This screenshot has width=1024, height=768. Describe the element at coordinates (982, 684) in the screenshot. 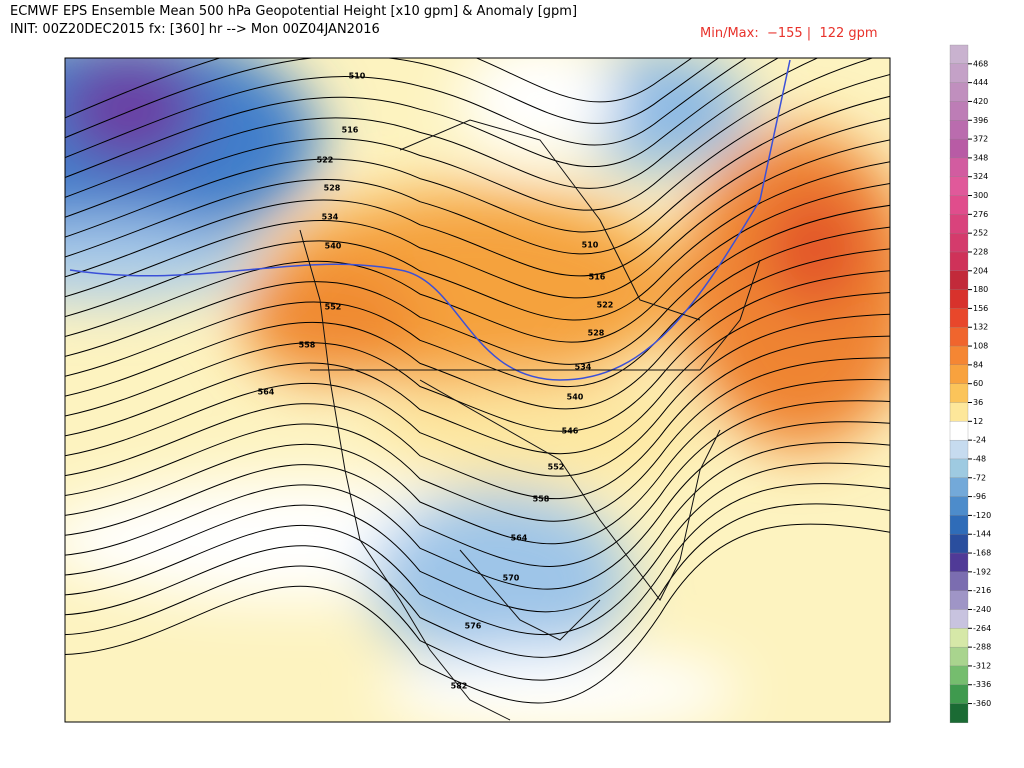

I see `colorbar-label: -336` at that location.